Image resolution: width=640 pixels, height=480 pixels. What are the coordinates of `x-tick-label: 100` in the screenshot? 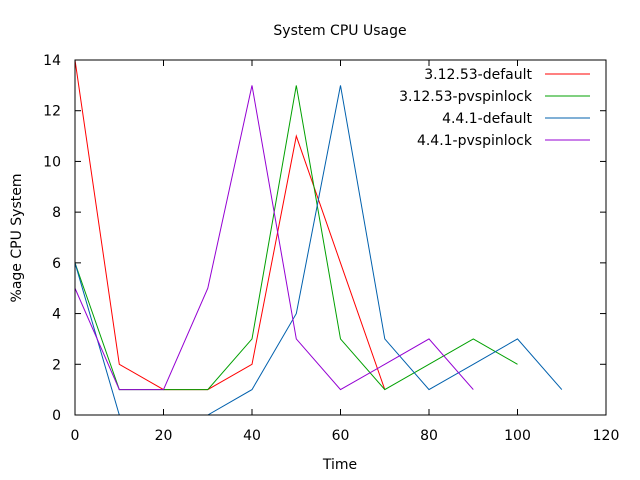 It's located at (517, 436).